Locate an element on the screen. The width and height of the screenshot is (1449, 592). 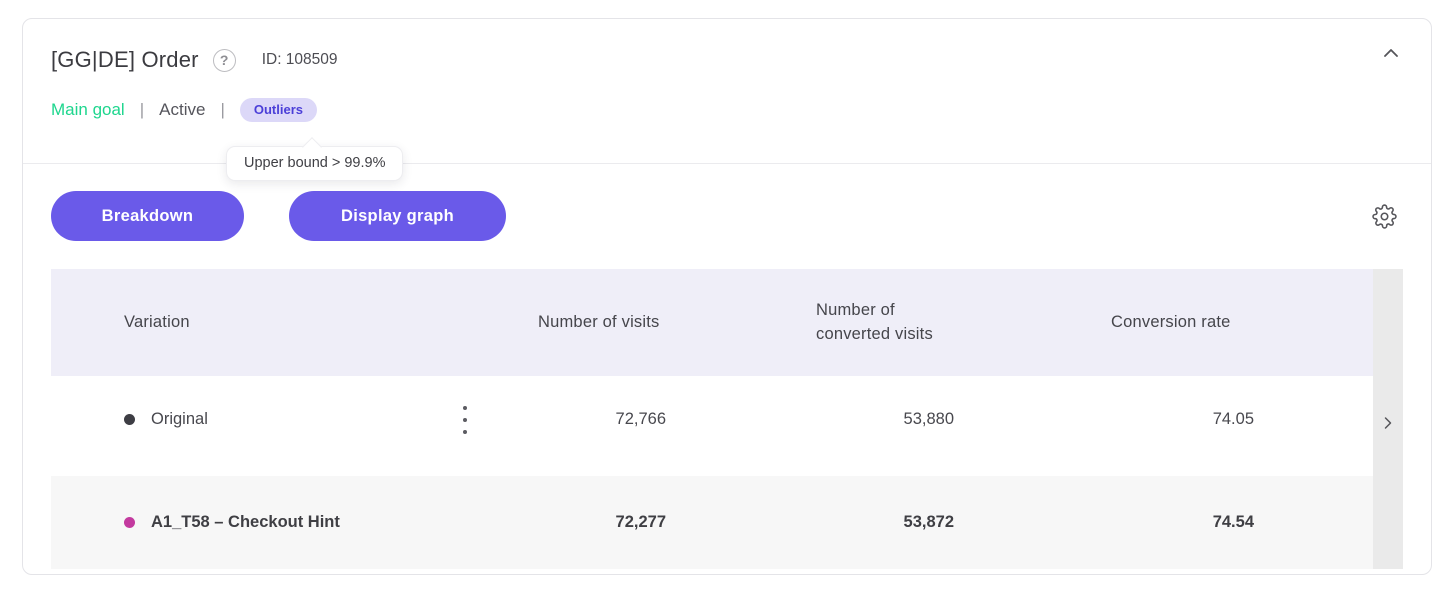
row-kebab-menu-icon is located at coordinates (465, 420).